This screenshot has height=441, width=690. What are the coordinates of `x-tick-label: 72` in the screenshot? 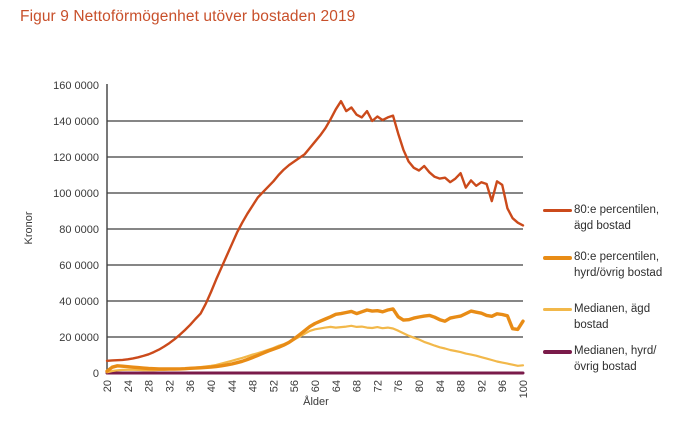 It's located at (378, 386).